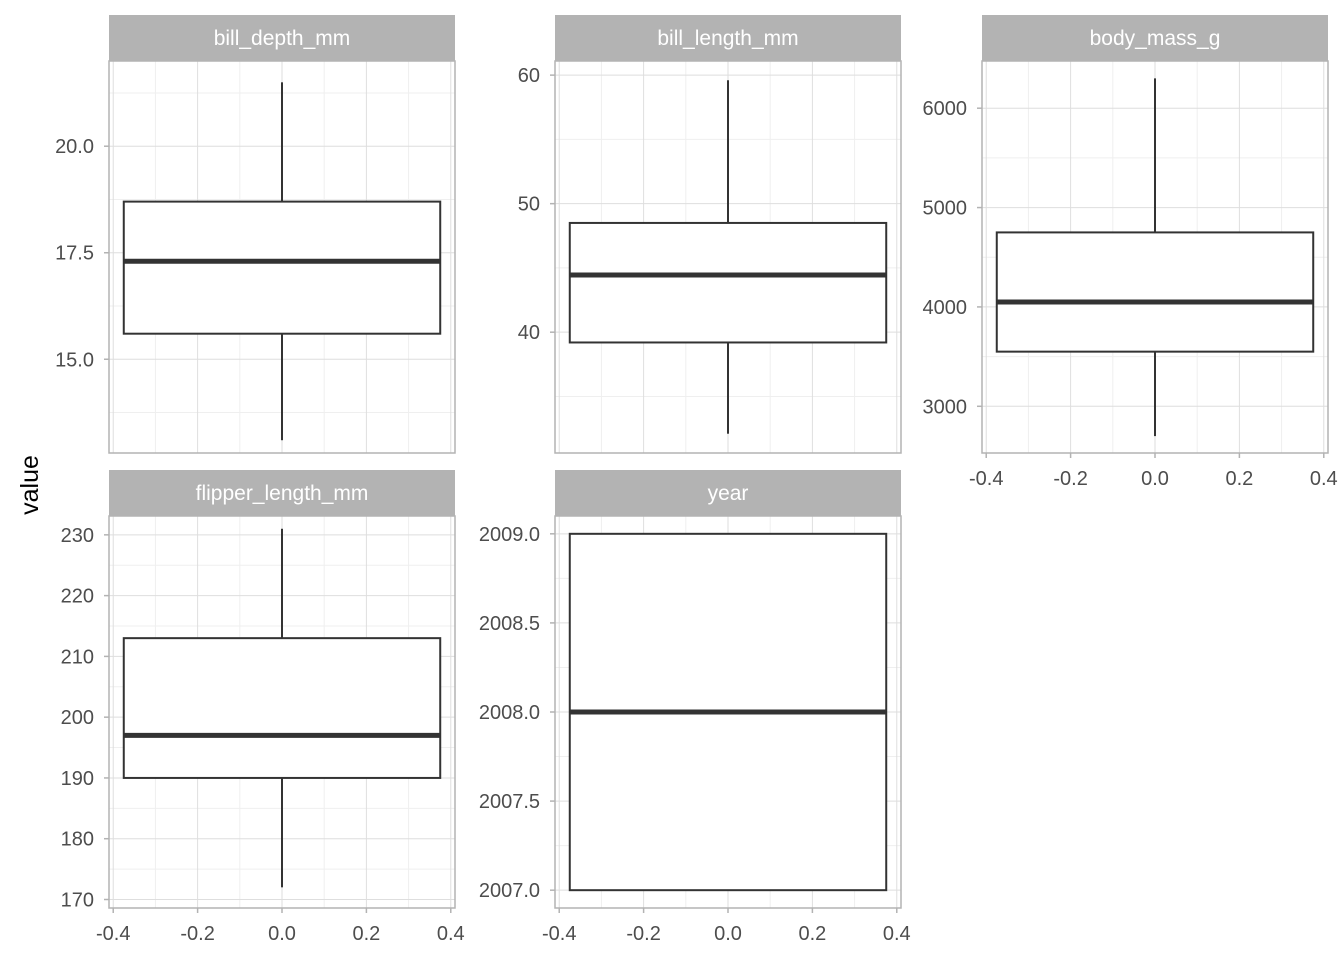 This screenshot has height=960, width=1344. What do you see at coordinates (74, 360) in the screenshot?
I see `y-tick-label: 15.0` at bounding box center [74, 360].